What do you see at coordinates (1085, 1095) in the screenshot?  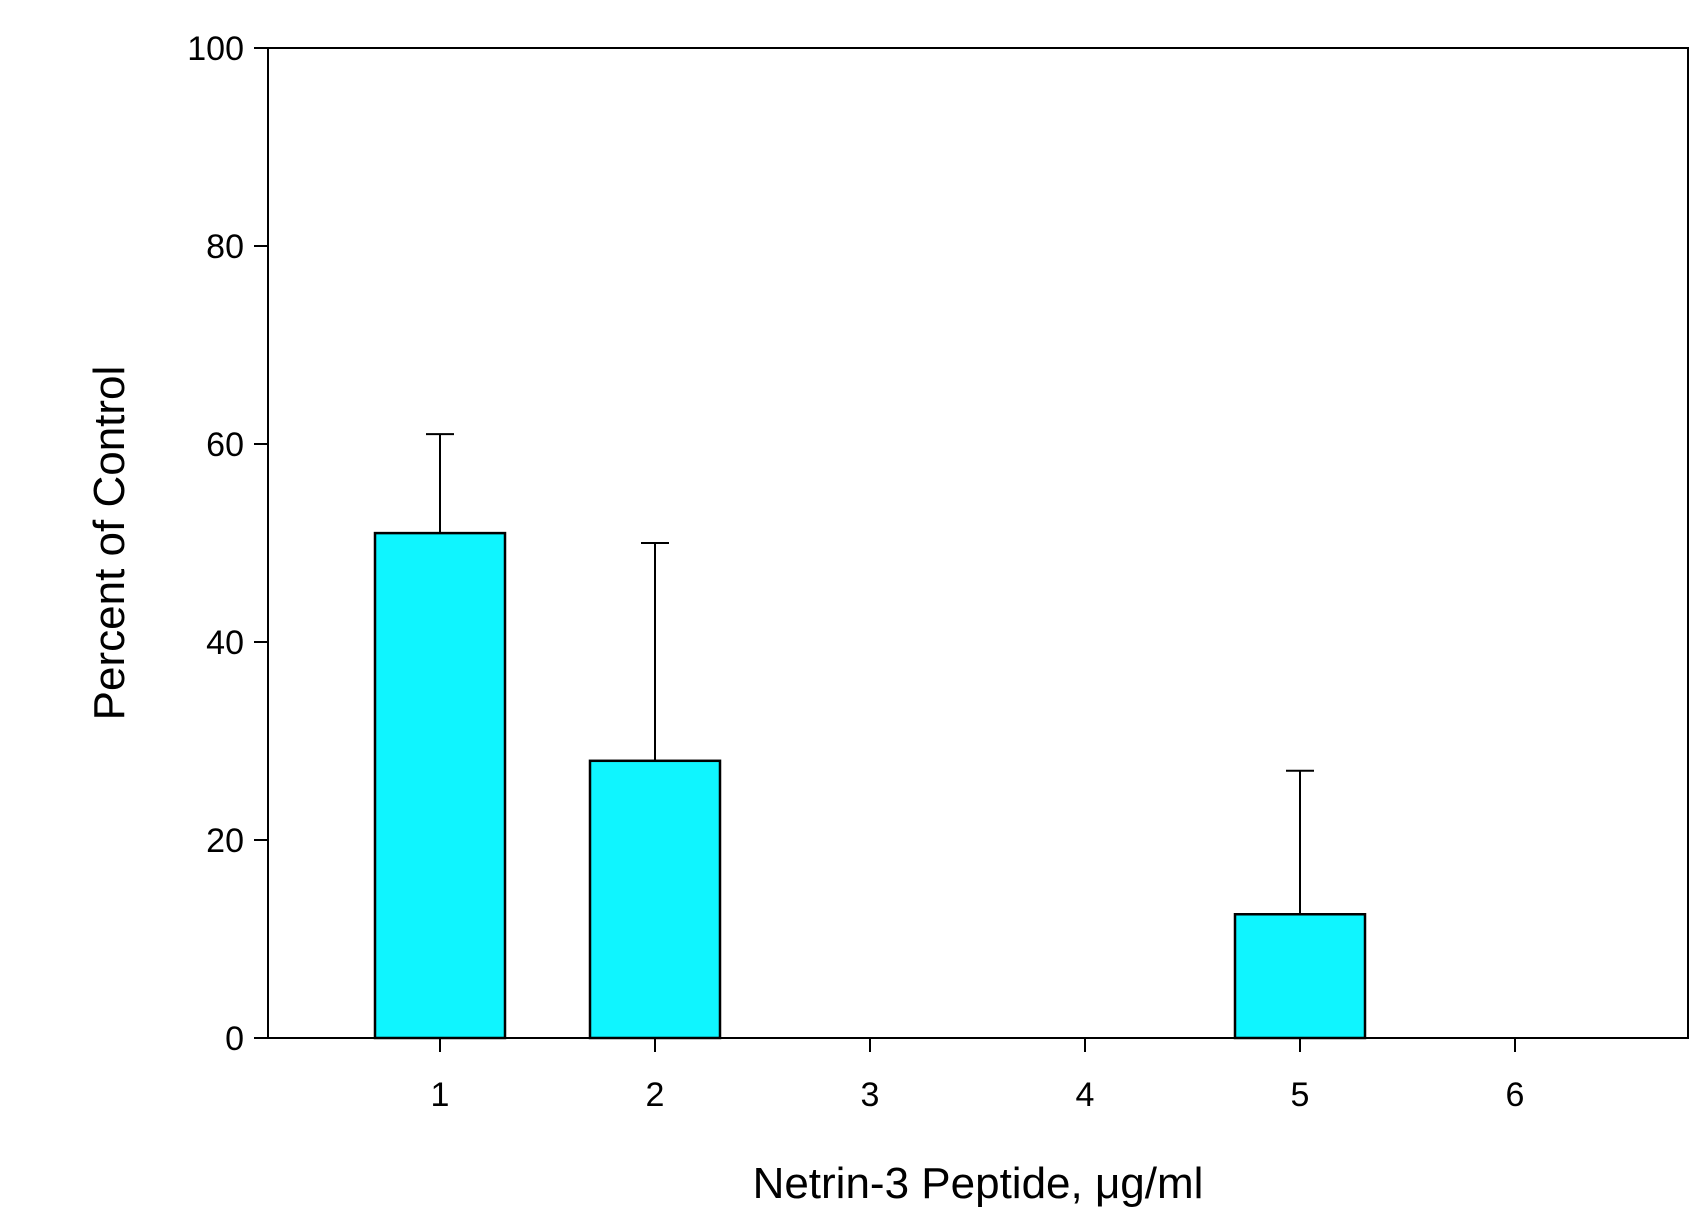 I see `x-tick-label: 4` at bounding box center [1085, 1095].